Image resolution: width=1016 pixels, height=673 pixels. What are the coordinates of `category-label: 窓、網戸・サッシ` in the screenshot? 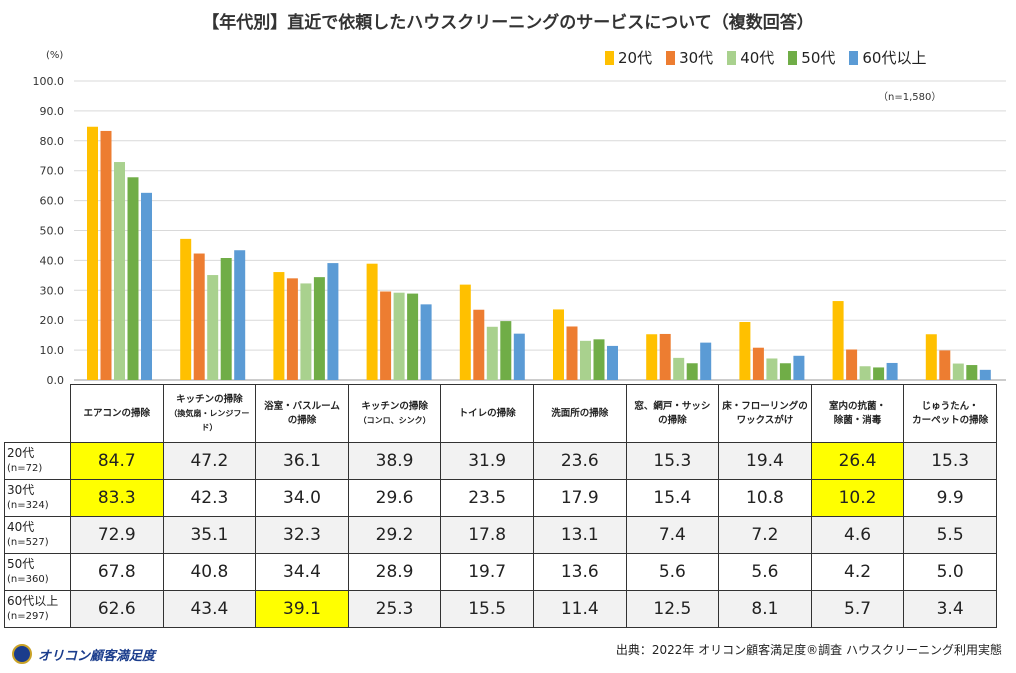 It's located at (672, 406).